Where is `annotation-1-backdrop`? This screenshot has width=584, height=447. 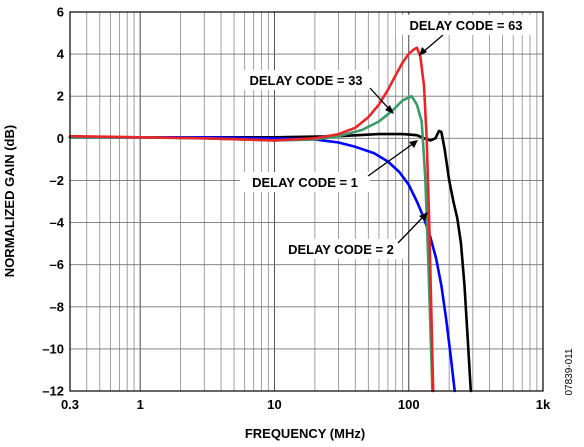 annotation-1-backdrop is located at coordinates (305, 182).